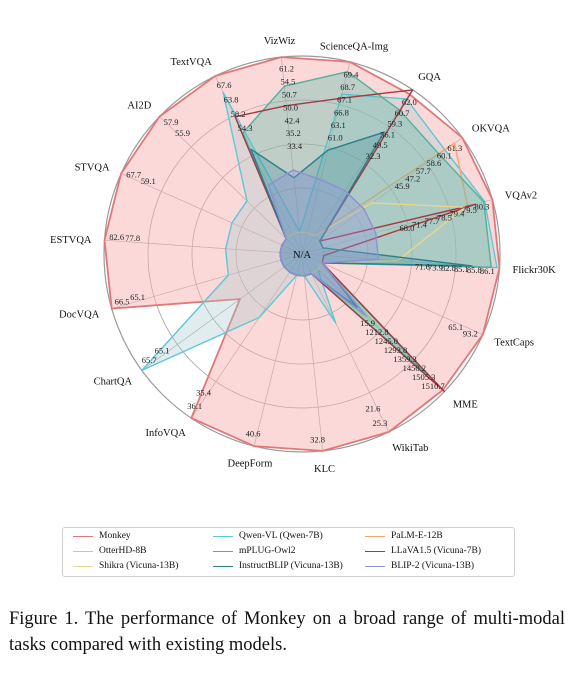  What do you see at coordinates (465, 404) in the screenshot?
I see `axis-label-mme: MME` at bounding box center [465, 404].